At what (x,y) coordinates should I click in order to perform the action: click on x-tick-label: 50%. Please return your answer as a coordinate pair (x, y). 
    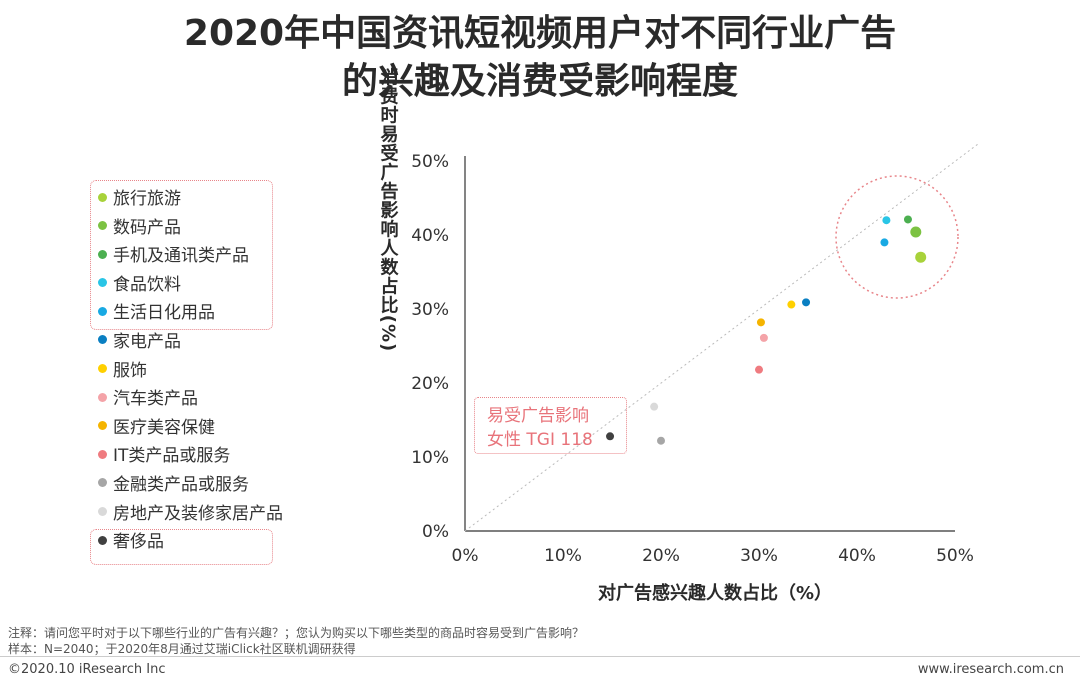
    Looking at the image, I should click on (955, 556).